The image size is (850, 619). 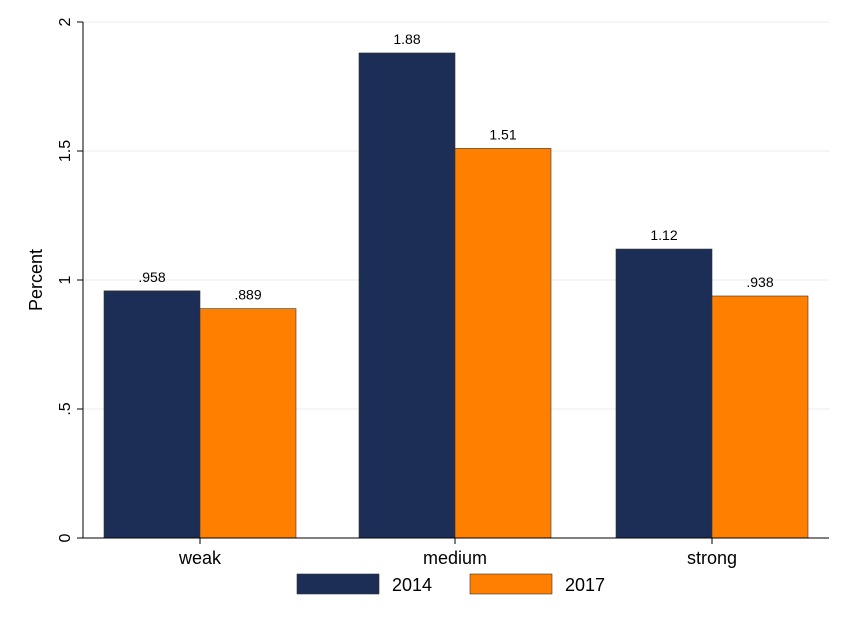 I want to click on category-label: strong, so click(x=712, y=558).